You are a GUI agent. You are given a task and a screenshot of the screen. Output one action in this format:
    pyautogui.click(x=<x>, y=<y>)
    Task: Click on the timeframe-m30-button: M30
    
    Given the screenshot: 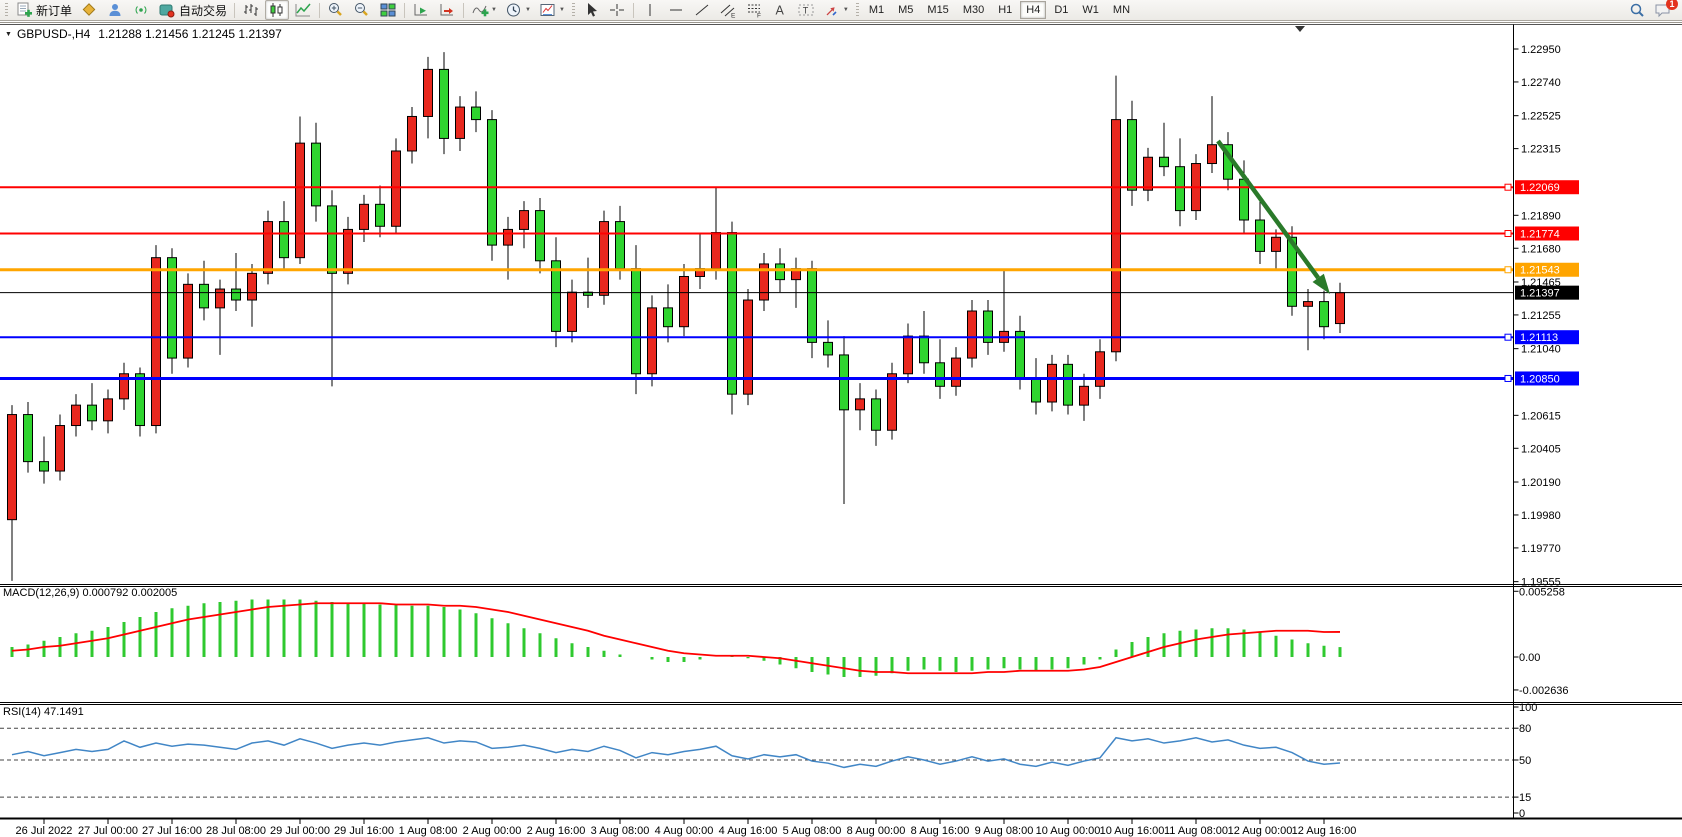 What is the action you would take?
    pyautogui.click(x=973, y=10)
    